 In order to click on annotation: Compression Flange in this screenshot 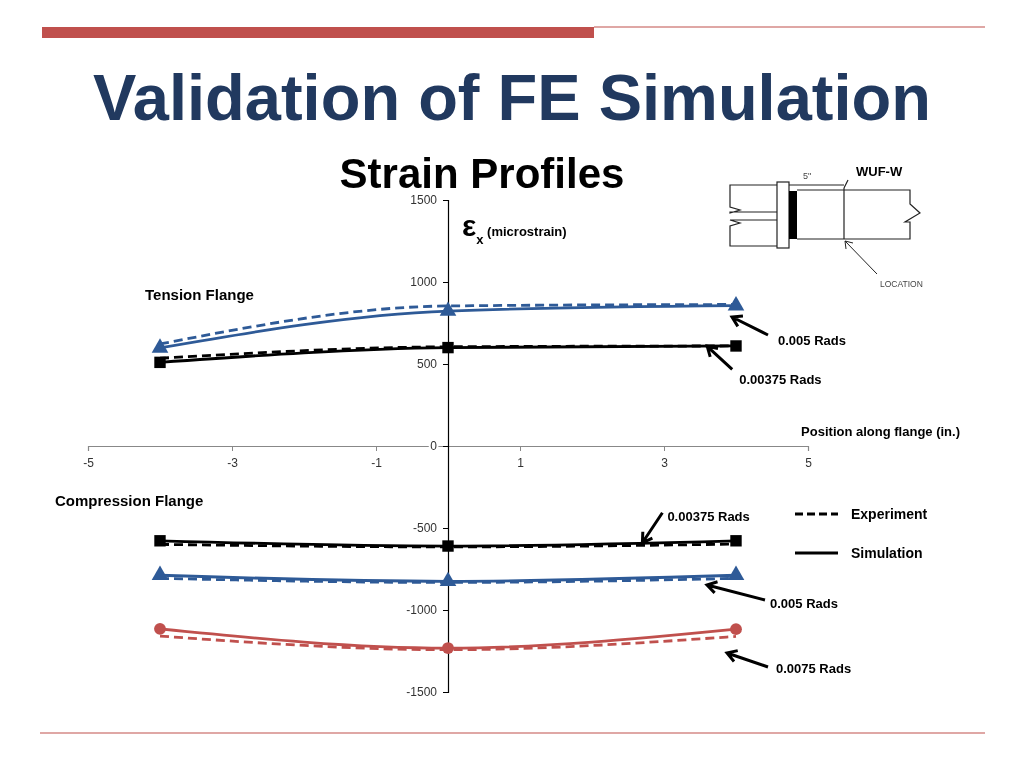, I will do `click(129, 500)`.